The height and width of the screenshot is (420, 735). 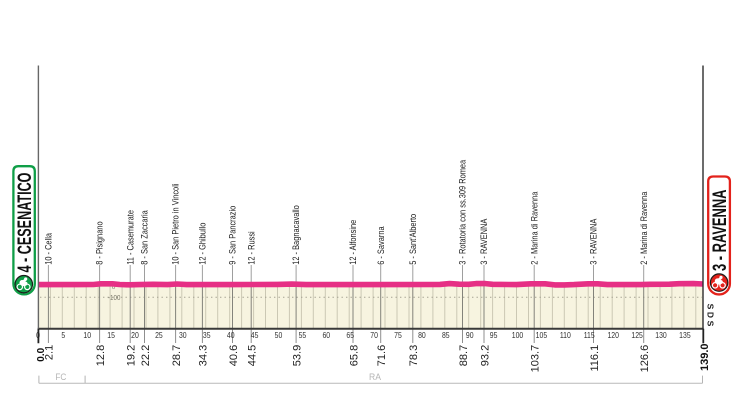 What do you see at coordinates (135, 335) in the screenshot?
I see `svg-text: 20` at bounding box center [135, 335].